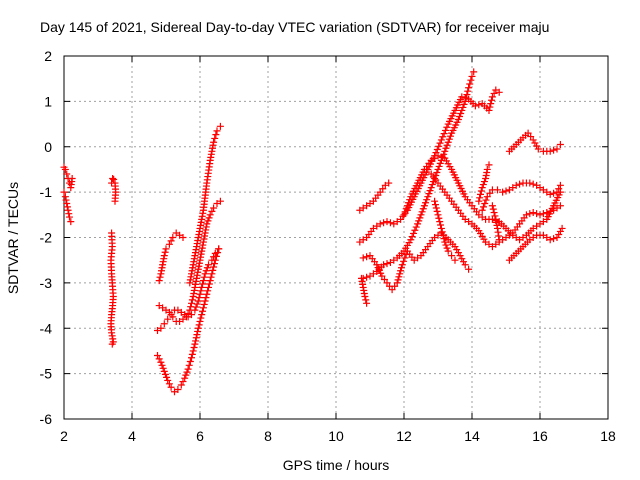 Image resolution: width=640 pixels, height=480 pixels. I want to click on y-tick-label: -2, so click(46, 238).